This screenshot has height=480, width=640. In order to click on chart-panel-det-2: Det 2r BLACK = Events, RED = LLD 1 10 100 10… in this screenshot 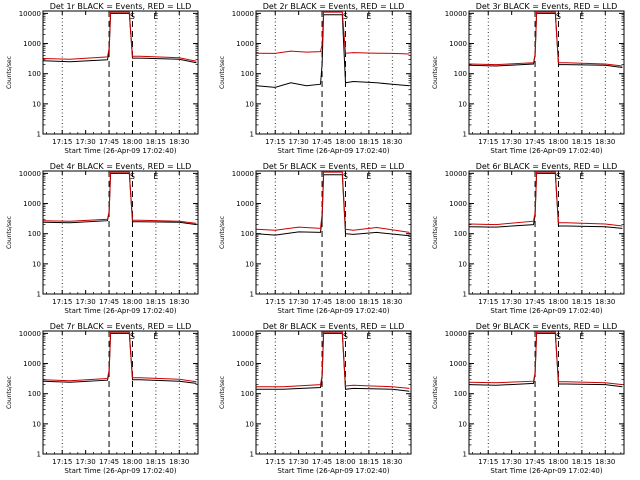, I will do `click(315, 78)`.